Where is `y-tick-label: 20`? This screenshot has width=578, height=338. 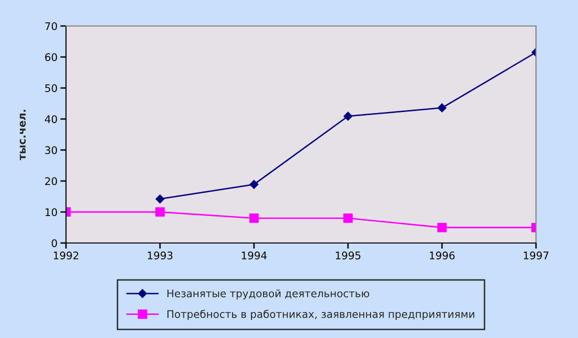
y-tick-label: 20 is located at coordinates (51, 181).